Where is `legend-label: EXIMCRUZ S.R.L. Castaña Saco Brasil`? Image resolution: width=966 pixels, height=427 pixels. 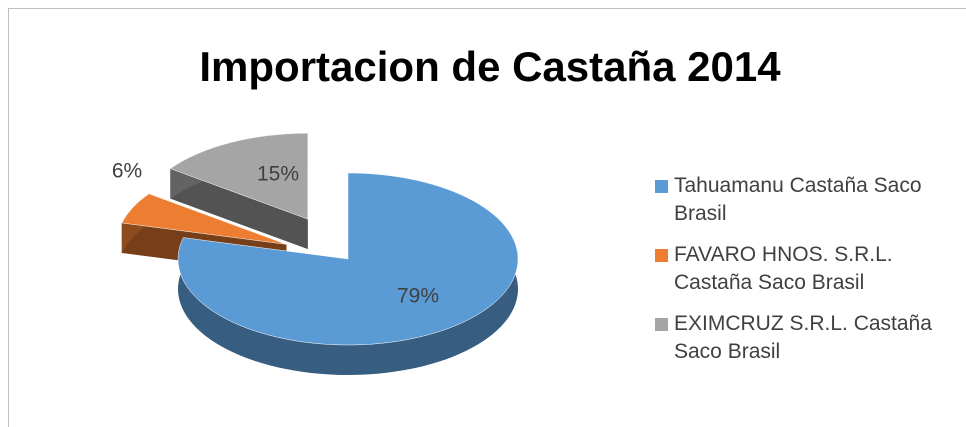 legend-label: EXIMCRUZ S.R.L. Castaña Saco Brasil is located at coordinates (803, 337).